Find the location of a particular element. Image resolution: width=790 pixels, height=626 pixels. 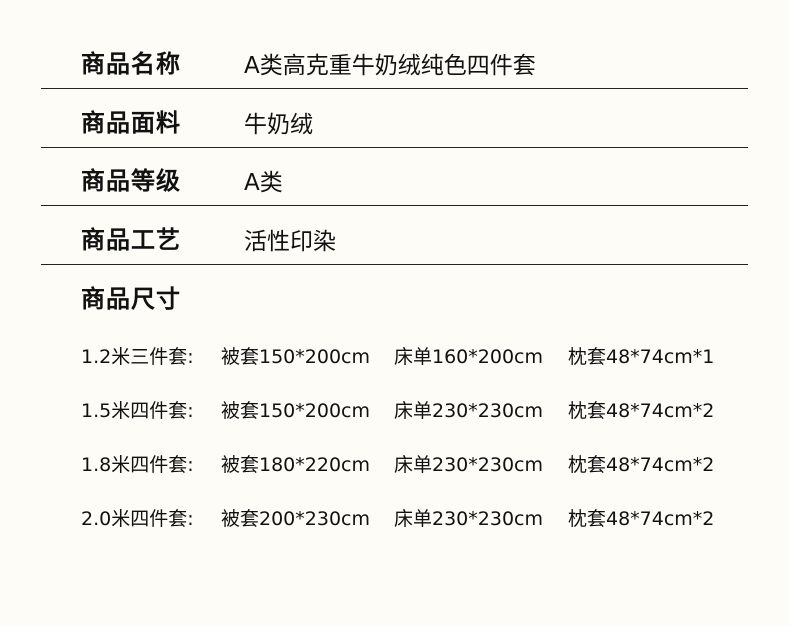

size-sheet: 床单160*200cm is located at coordinates (468, 357).